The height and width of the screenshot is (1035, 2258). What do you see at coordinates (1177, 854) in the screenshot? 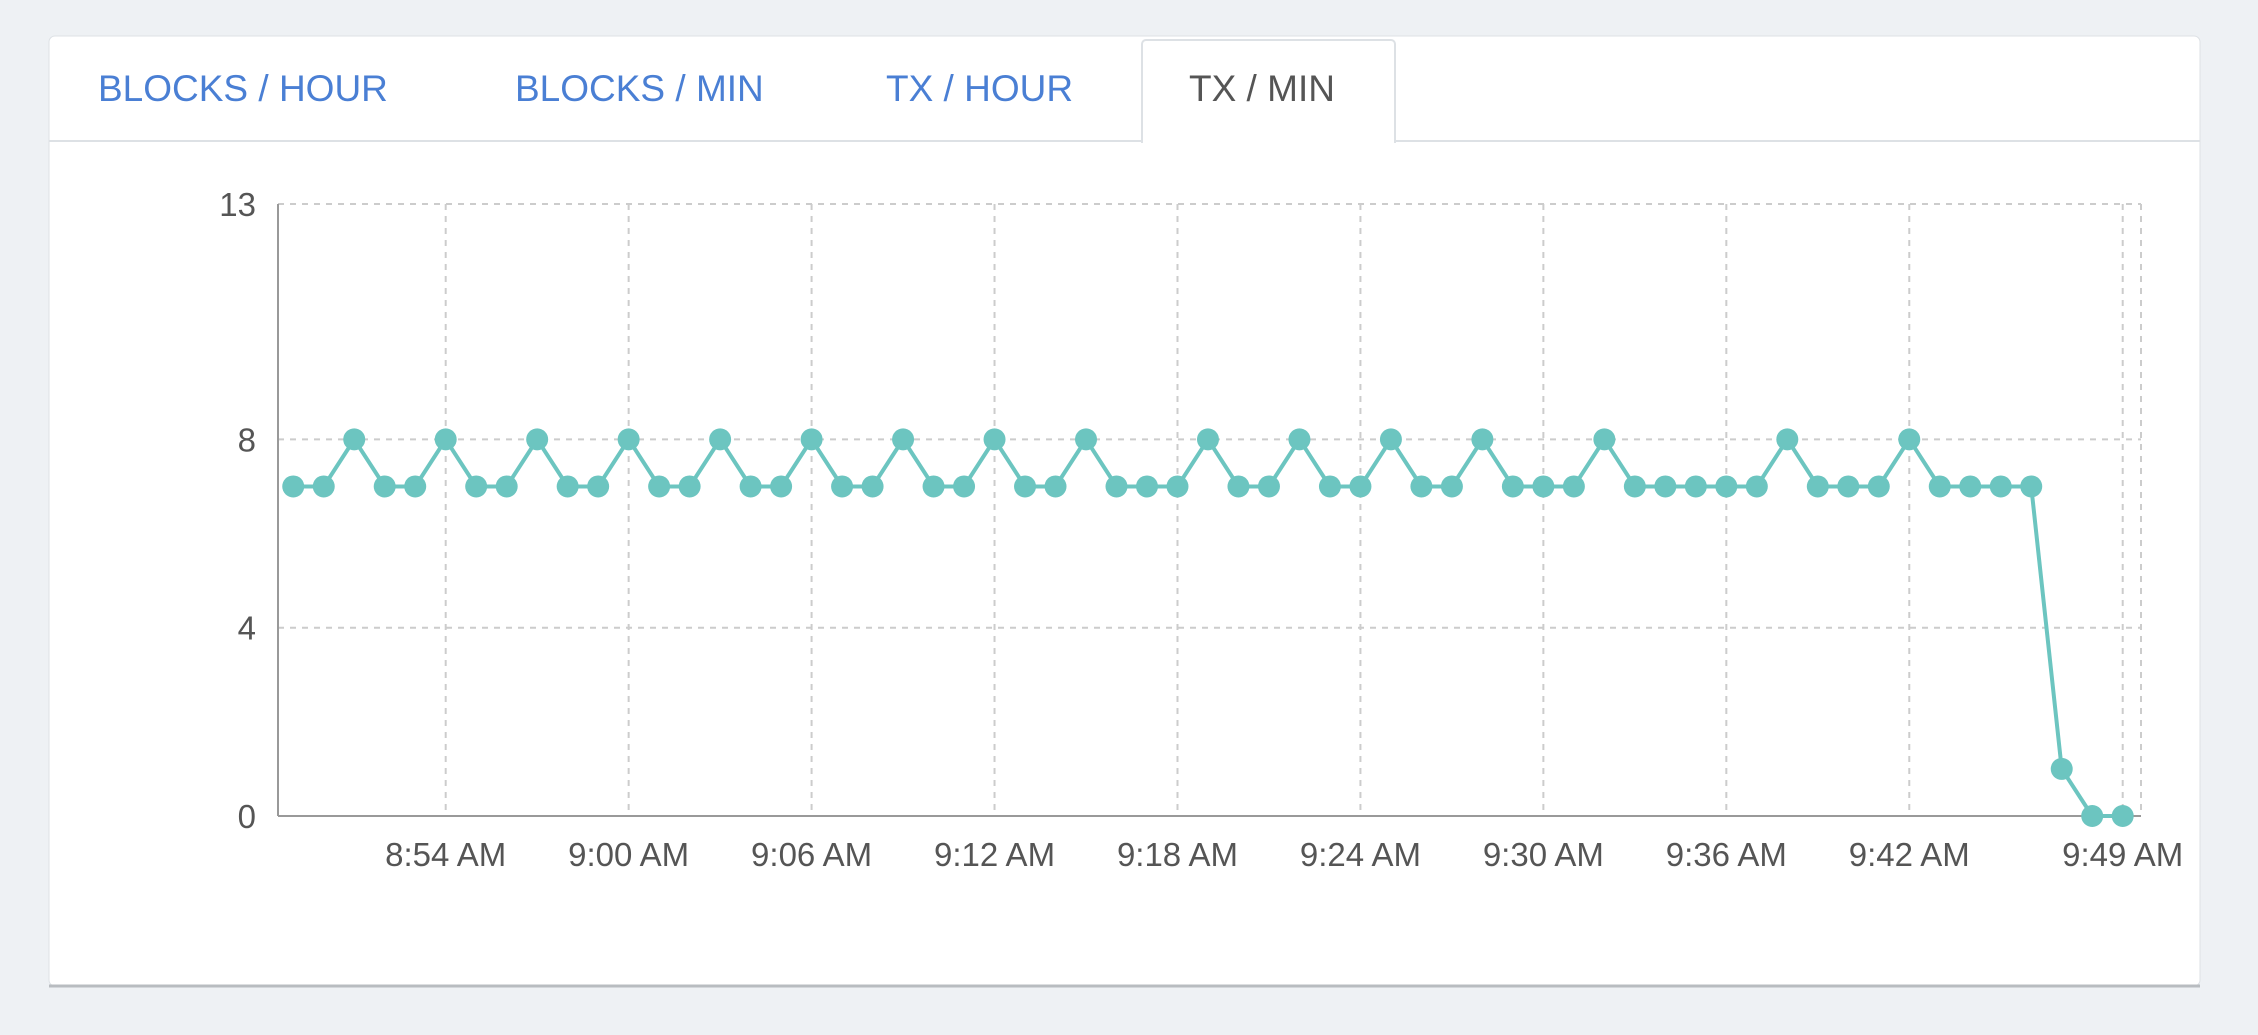
I see `x-tick-label: 9:18 AM` at bounding box center [1177, 854].